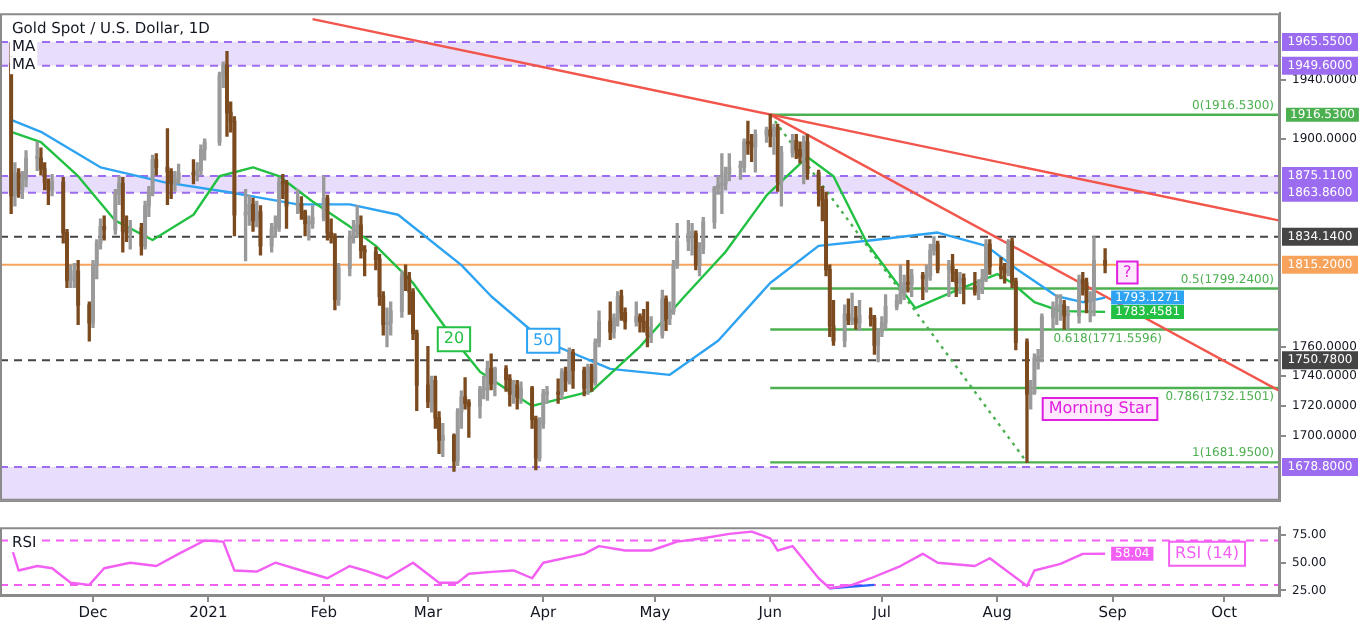  What do you see at coordinates (543, 339) in the screenshot?
I see `series-label: 50` at bounding box center [543, 339].